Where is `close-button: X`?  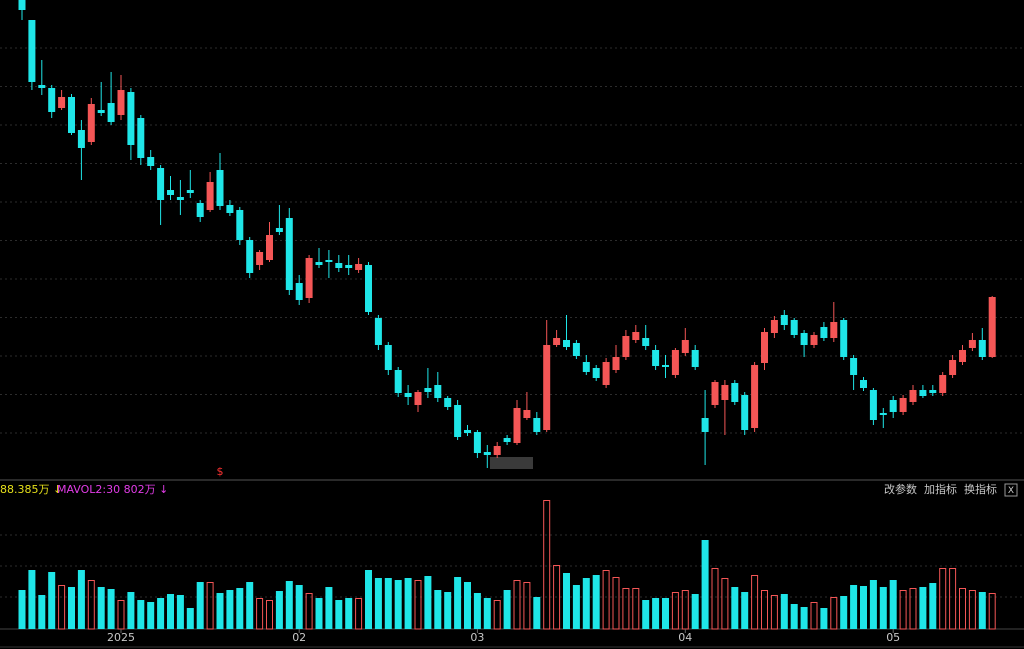
close-button: X is located at coordinates (1011, 491).